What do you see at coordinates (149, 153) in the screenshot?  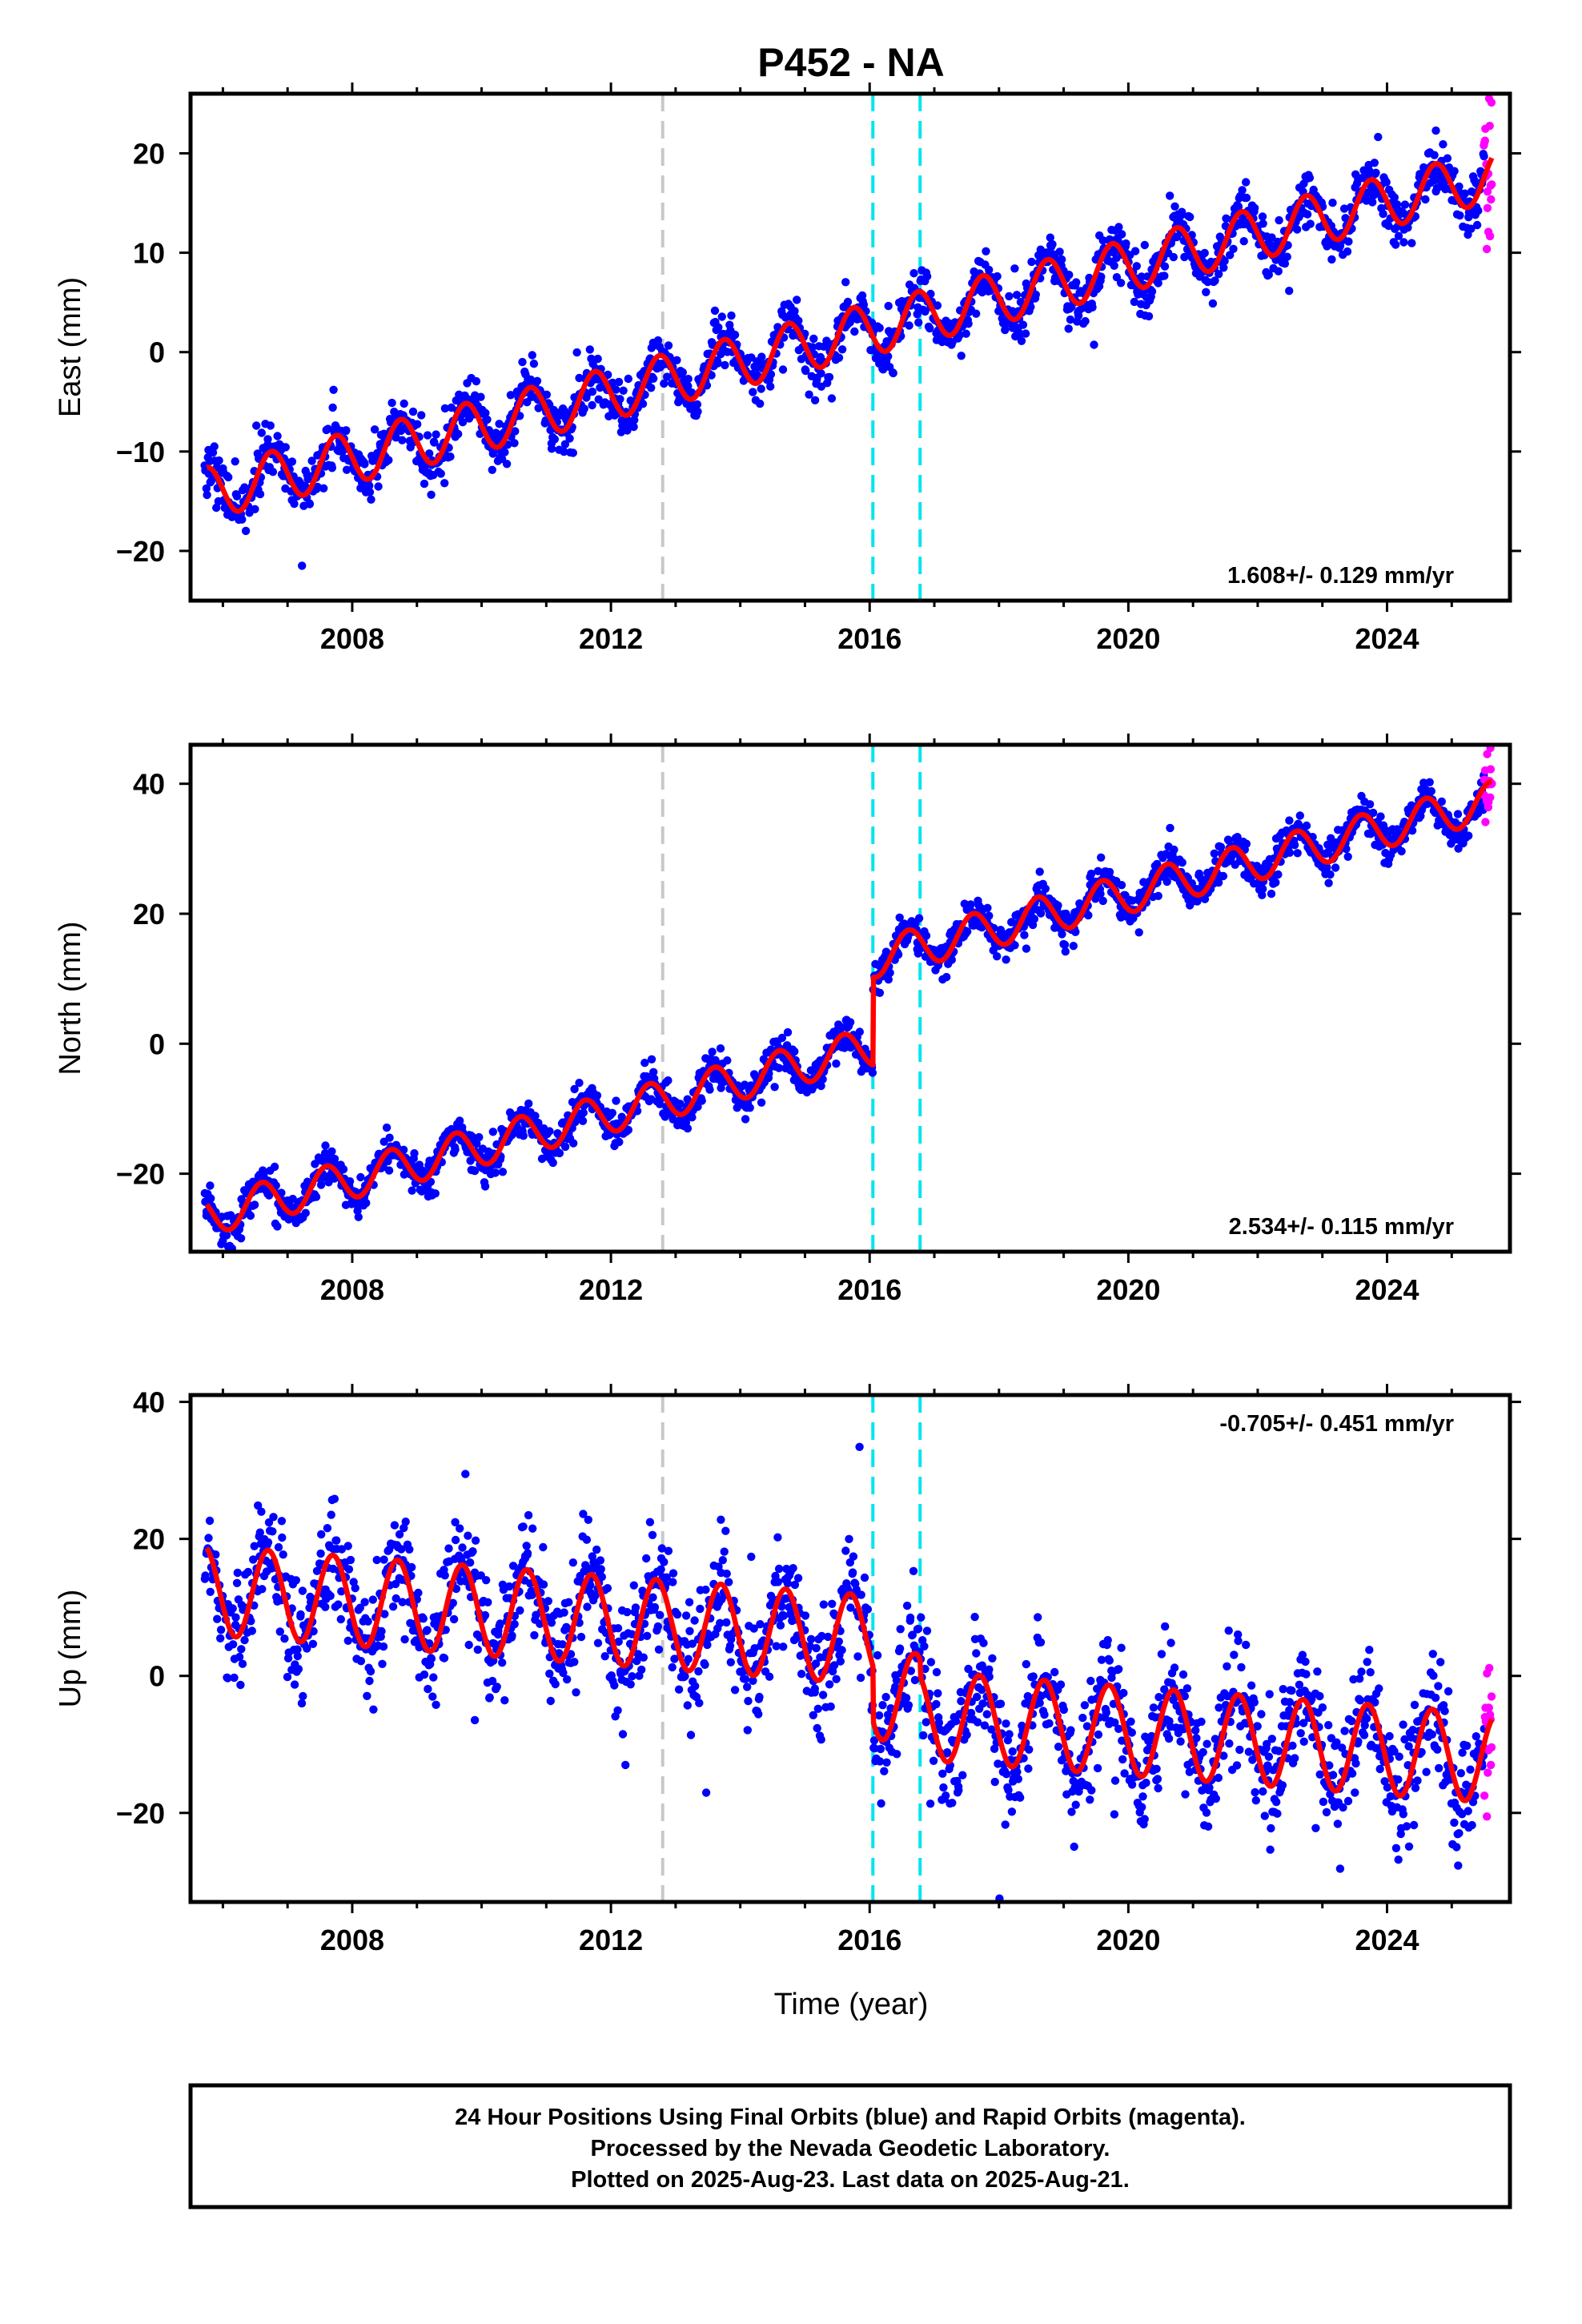 I see `east-y-tick-label: 20` at bounding box center [149, 153].